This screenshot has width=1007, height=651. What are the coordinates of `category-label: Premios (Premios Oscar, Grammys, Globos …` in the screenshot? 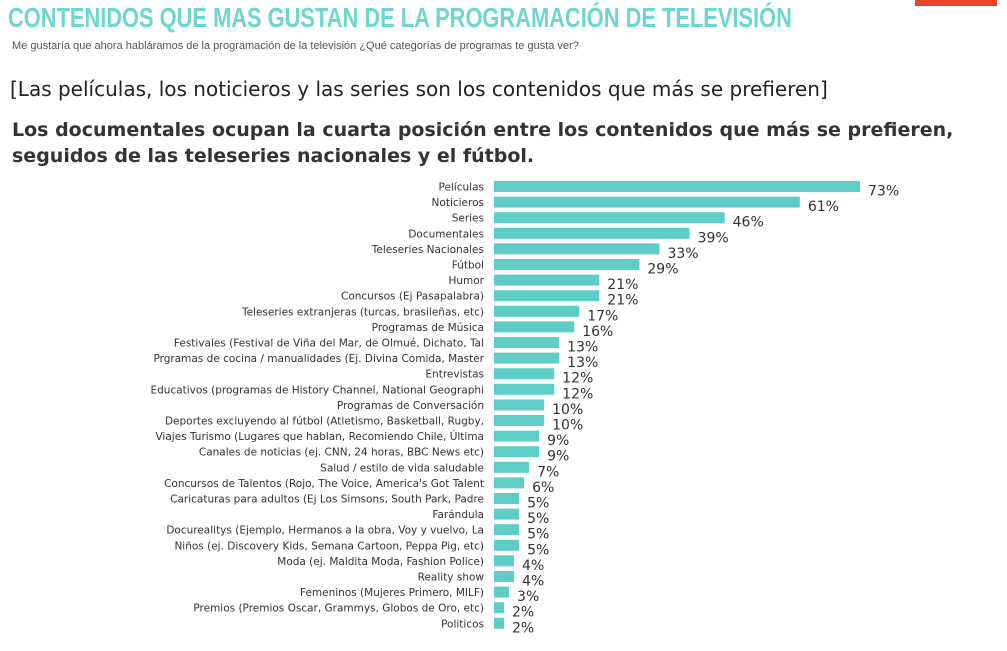 It's located at (338, 609).